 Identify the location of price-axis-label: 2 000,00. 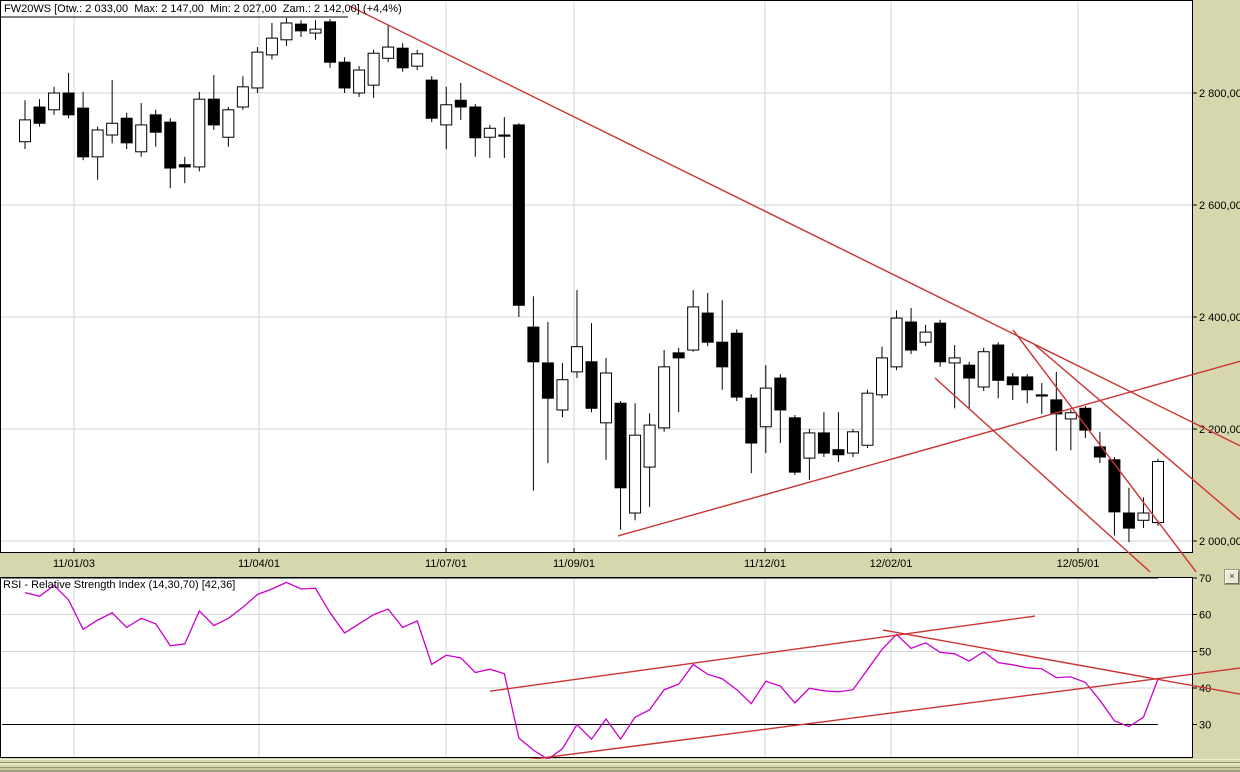
(1219, 542).